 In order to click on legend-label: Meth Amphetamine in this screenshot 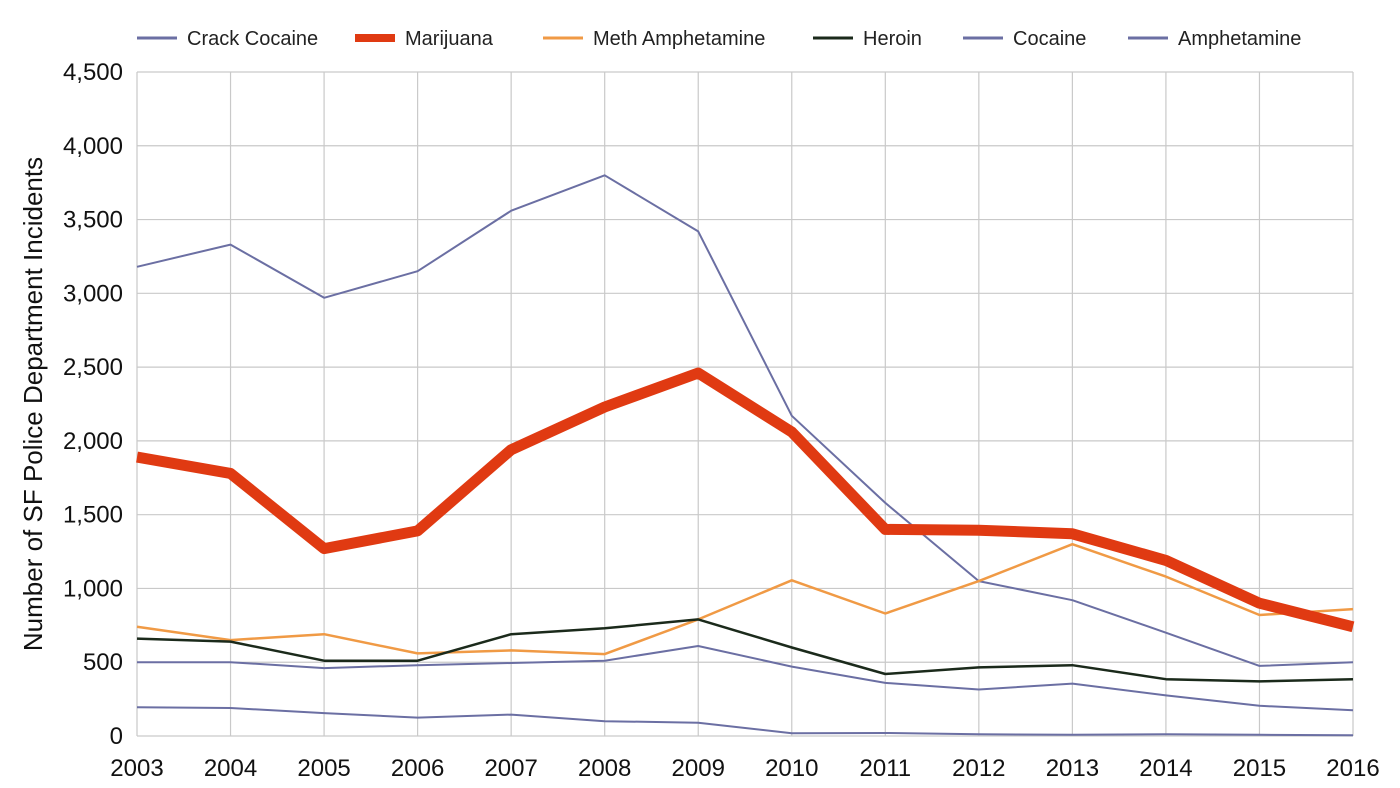, I will do `click(679, 39)`.